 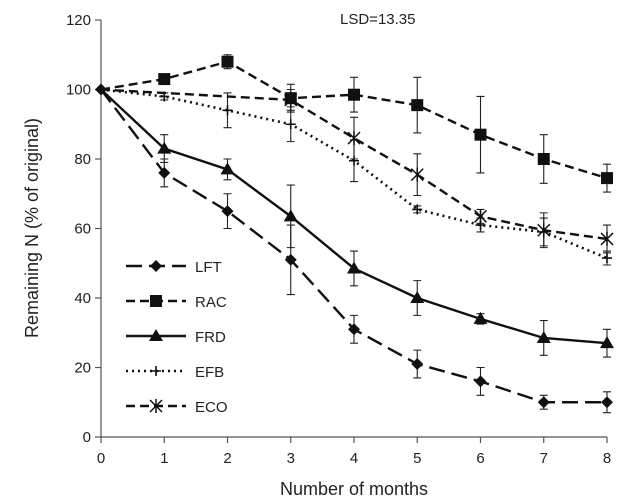 I want to click on y-tick-label: 60, so click(x=82, y=229).